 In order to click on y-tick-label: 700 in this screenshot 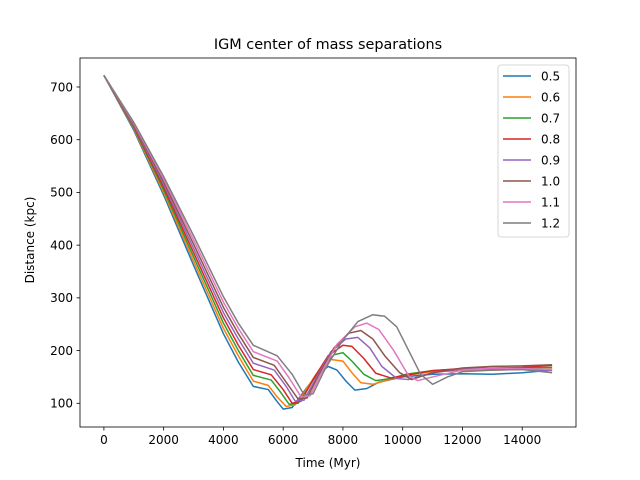, I will do `click(61, 87)`.